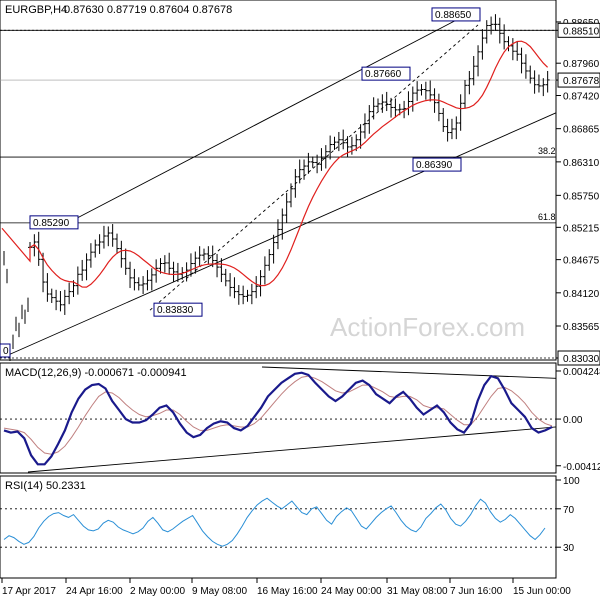 The height and width of the screenshot is (600, 600). What do you see at coordinates (581, 372) in the screenshot?
I see `macd-y-tick-label: 0.004248` at bounding box center [581, 372].